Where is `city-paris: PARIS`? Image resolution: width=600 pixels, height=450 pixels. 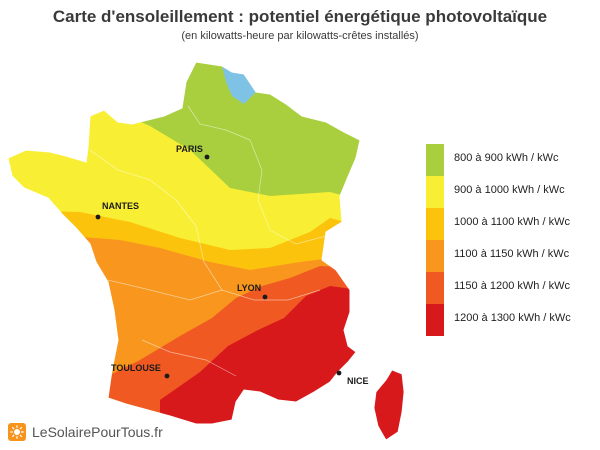
city-paris: PARIS is located at coordinates (193, 152).